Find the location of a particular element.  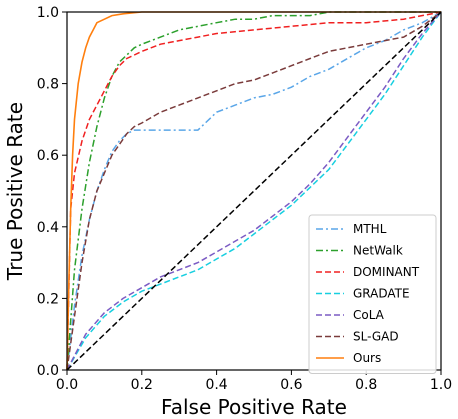

y-tick-label: 0.8 is located at coordinates (48, 85).